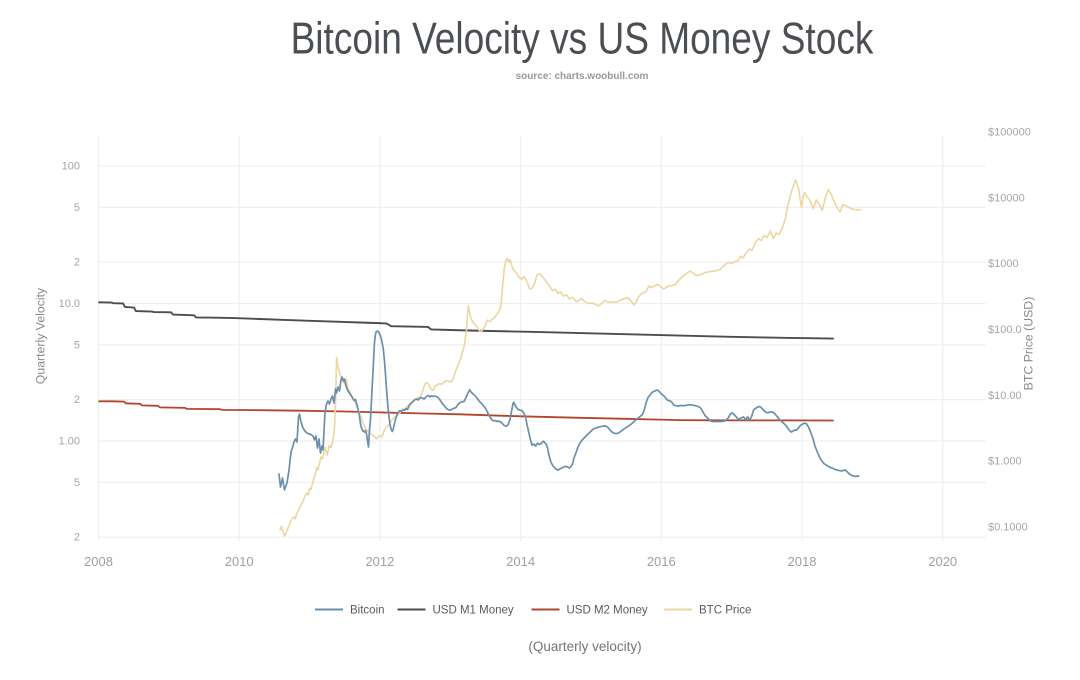  I want to click on svg-text: USD M2 Money, so click(607, 611).